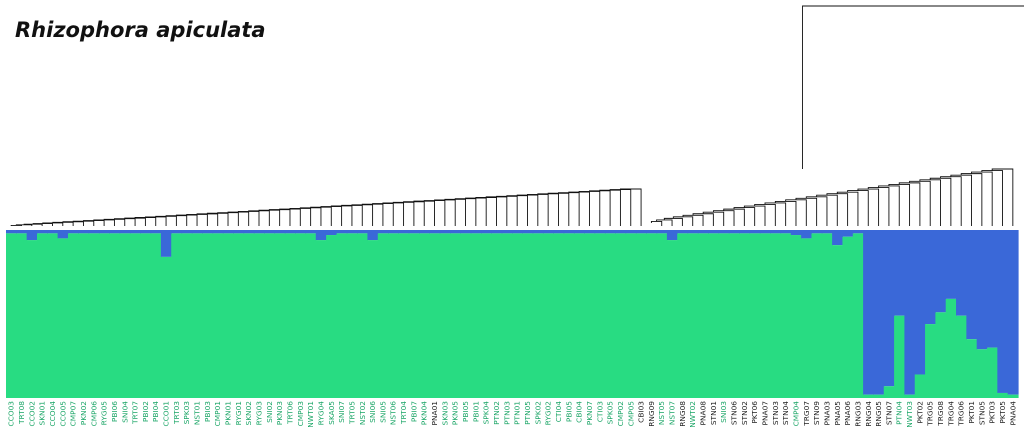 This screenshot has height=444, width=1024. I want to click on sample-label: PKT03, so click(992, 412).